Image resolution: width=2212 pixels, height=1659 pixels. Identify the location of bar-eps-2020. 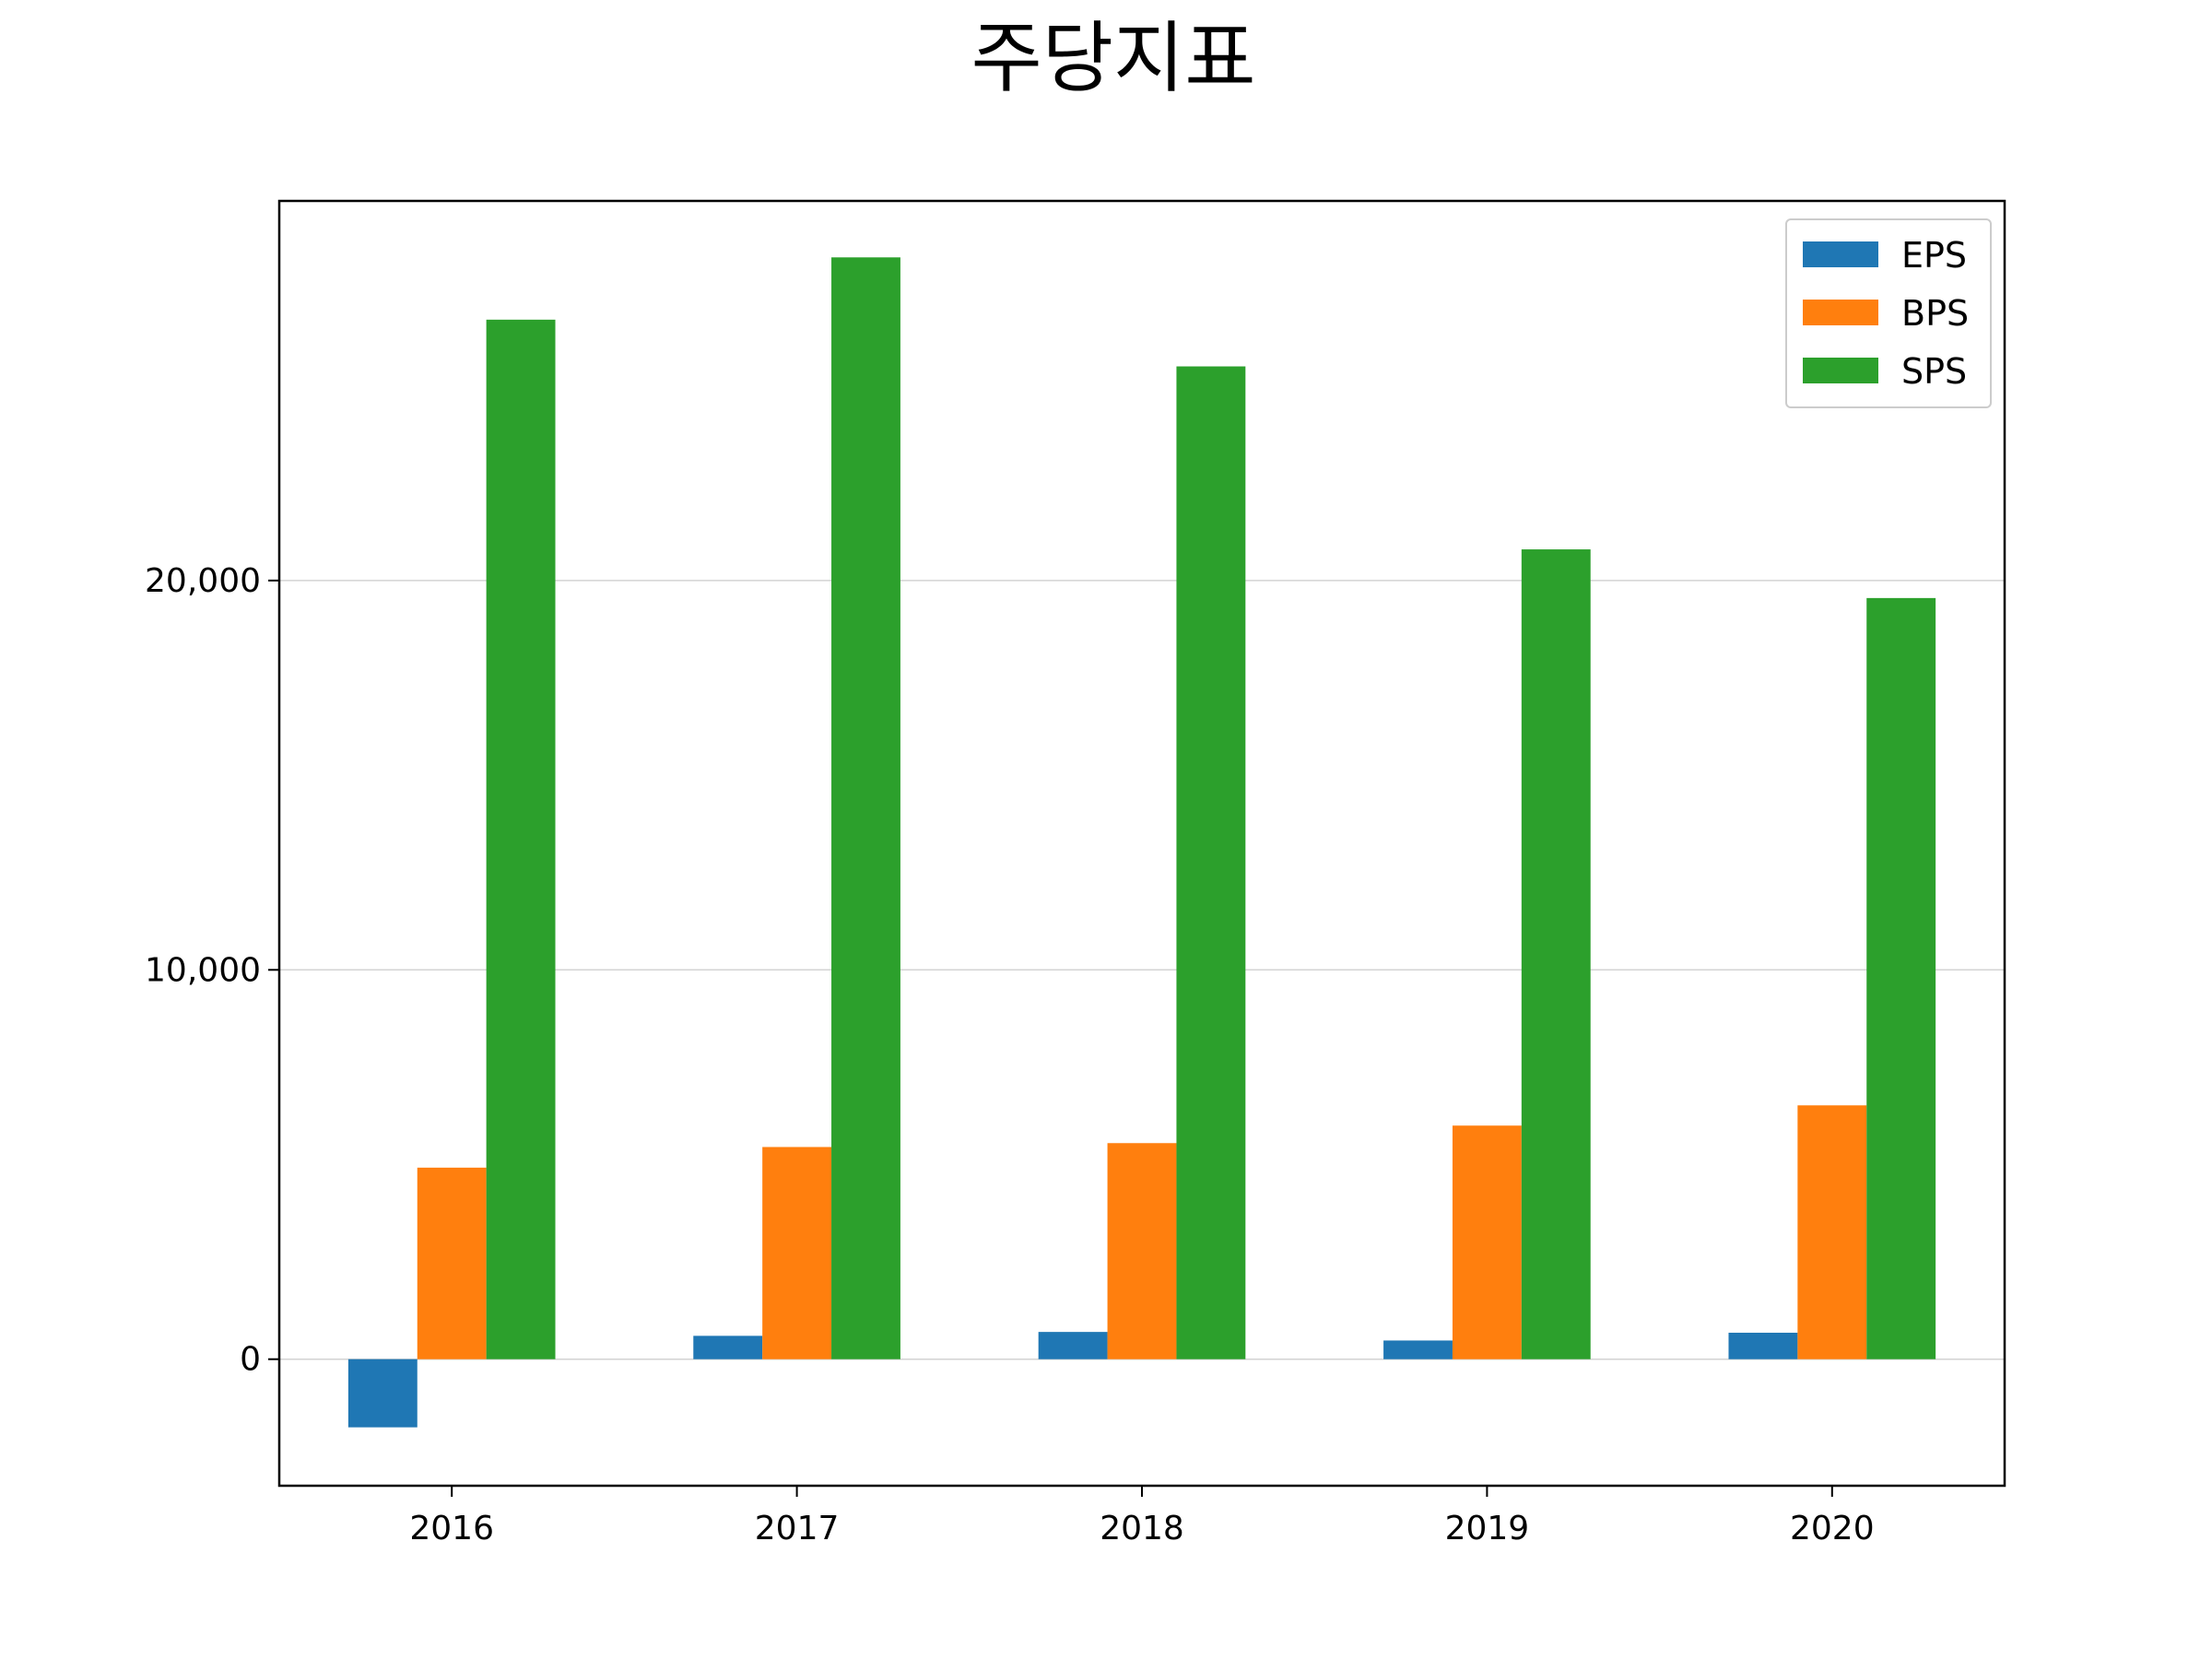
(1763, 1345).